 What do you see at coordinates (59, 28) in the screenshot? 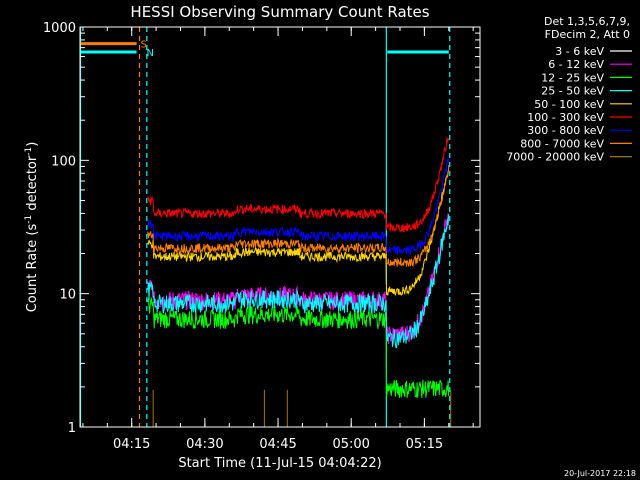
I see `y-tick-label: 1000` at bounding box center [59, 28].